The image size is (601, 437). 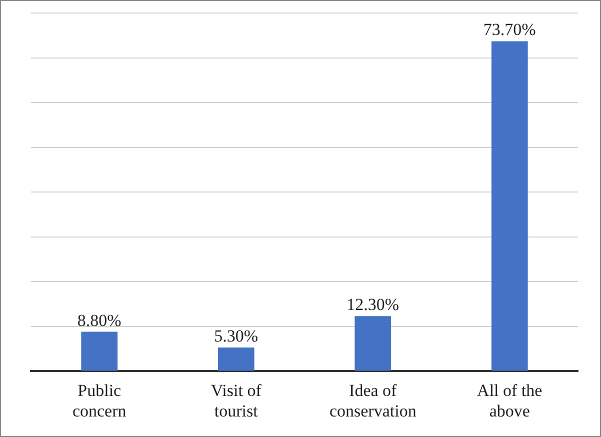 What do you see at coordinates (373, 400) in the screenshot?
I see `x-tick-label: Idea of conservation` at bounding box center [373, 400].